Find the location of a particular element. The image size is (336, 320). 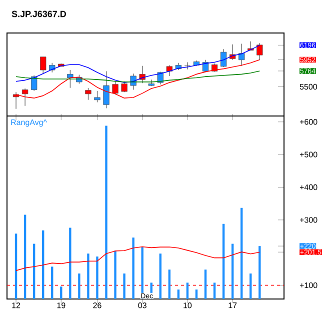

y-tick-label: +400 is located at coordinates (309, 187).